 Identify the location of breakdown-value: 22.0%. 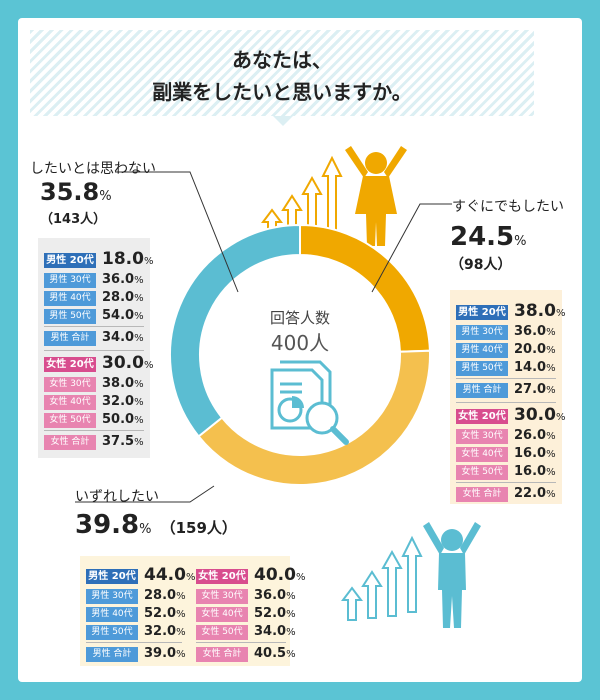
(535, 493).